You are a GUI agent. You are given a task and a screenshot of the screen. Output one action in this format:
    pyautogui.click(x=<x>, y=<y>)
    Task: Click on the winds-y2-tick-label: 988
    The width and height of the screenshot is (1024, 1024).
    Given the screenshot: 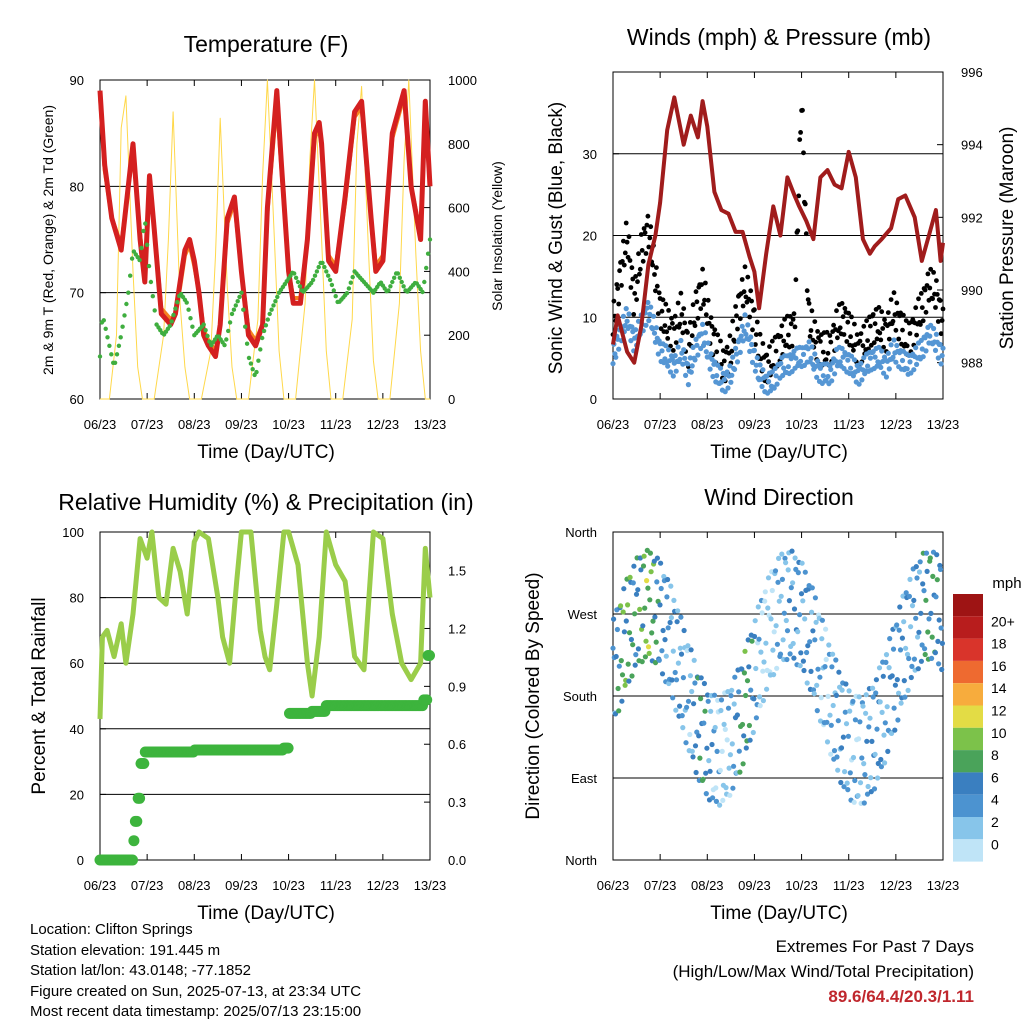 What is the action you would take?
    pyautogui.click(x=972, y=363)
    